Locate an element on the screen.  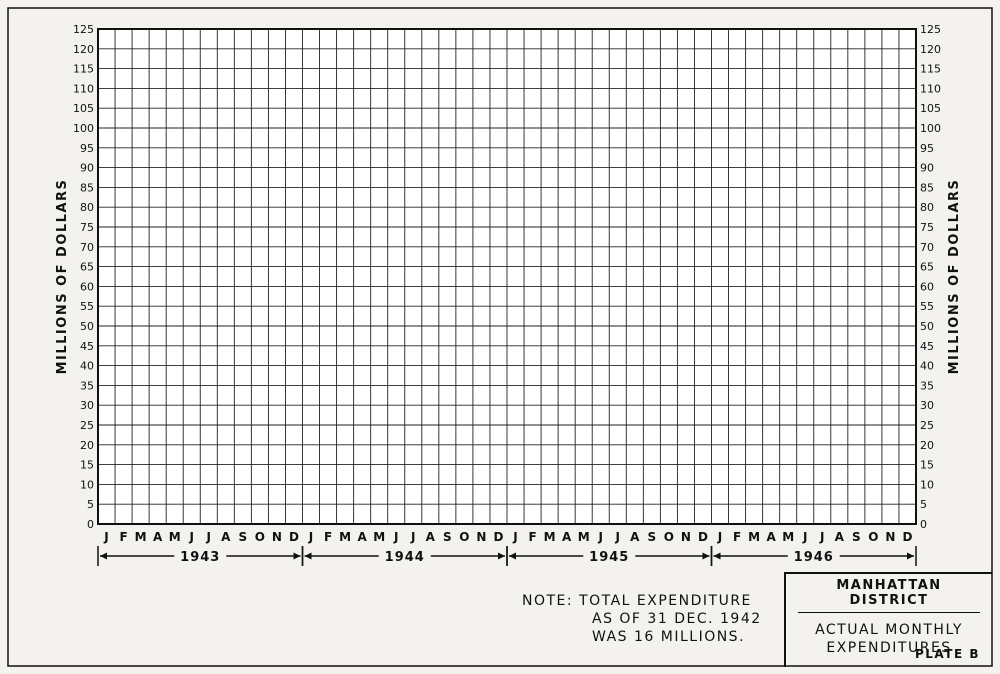
plate-label: PLATE B is located at coordinates (947, 654).